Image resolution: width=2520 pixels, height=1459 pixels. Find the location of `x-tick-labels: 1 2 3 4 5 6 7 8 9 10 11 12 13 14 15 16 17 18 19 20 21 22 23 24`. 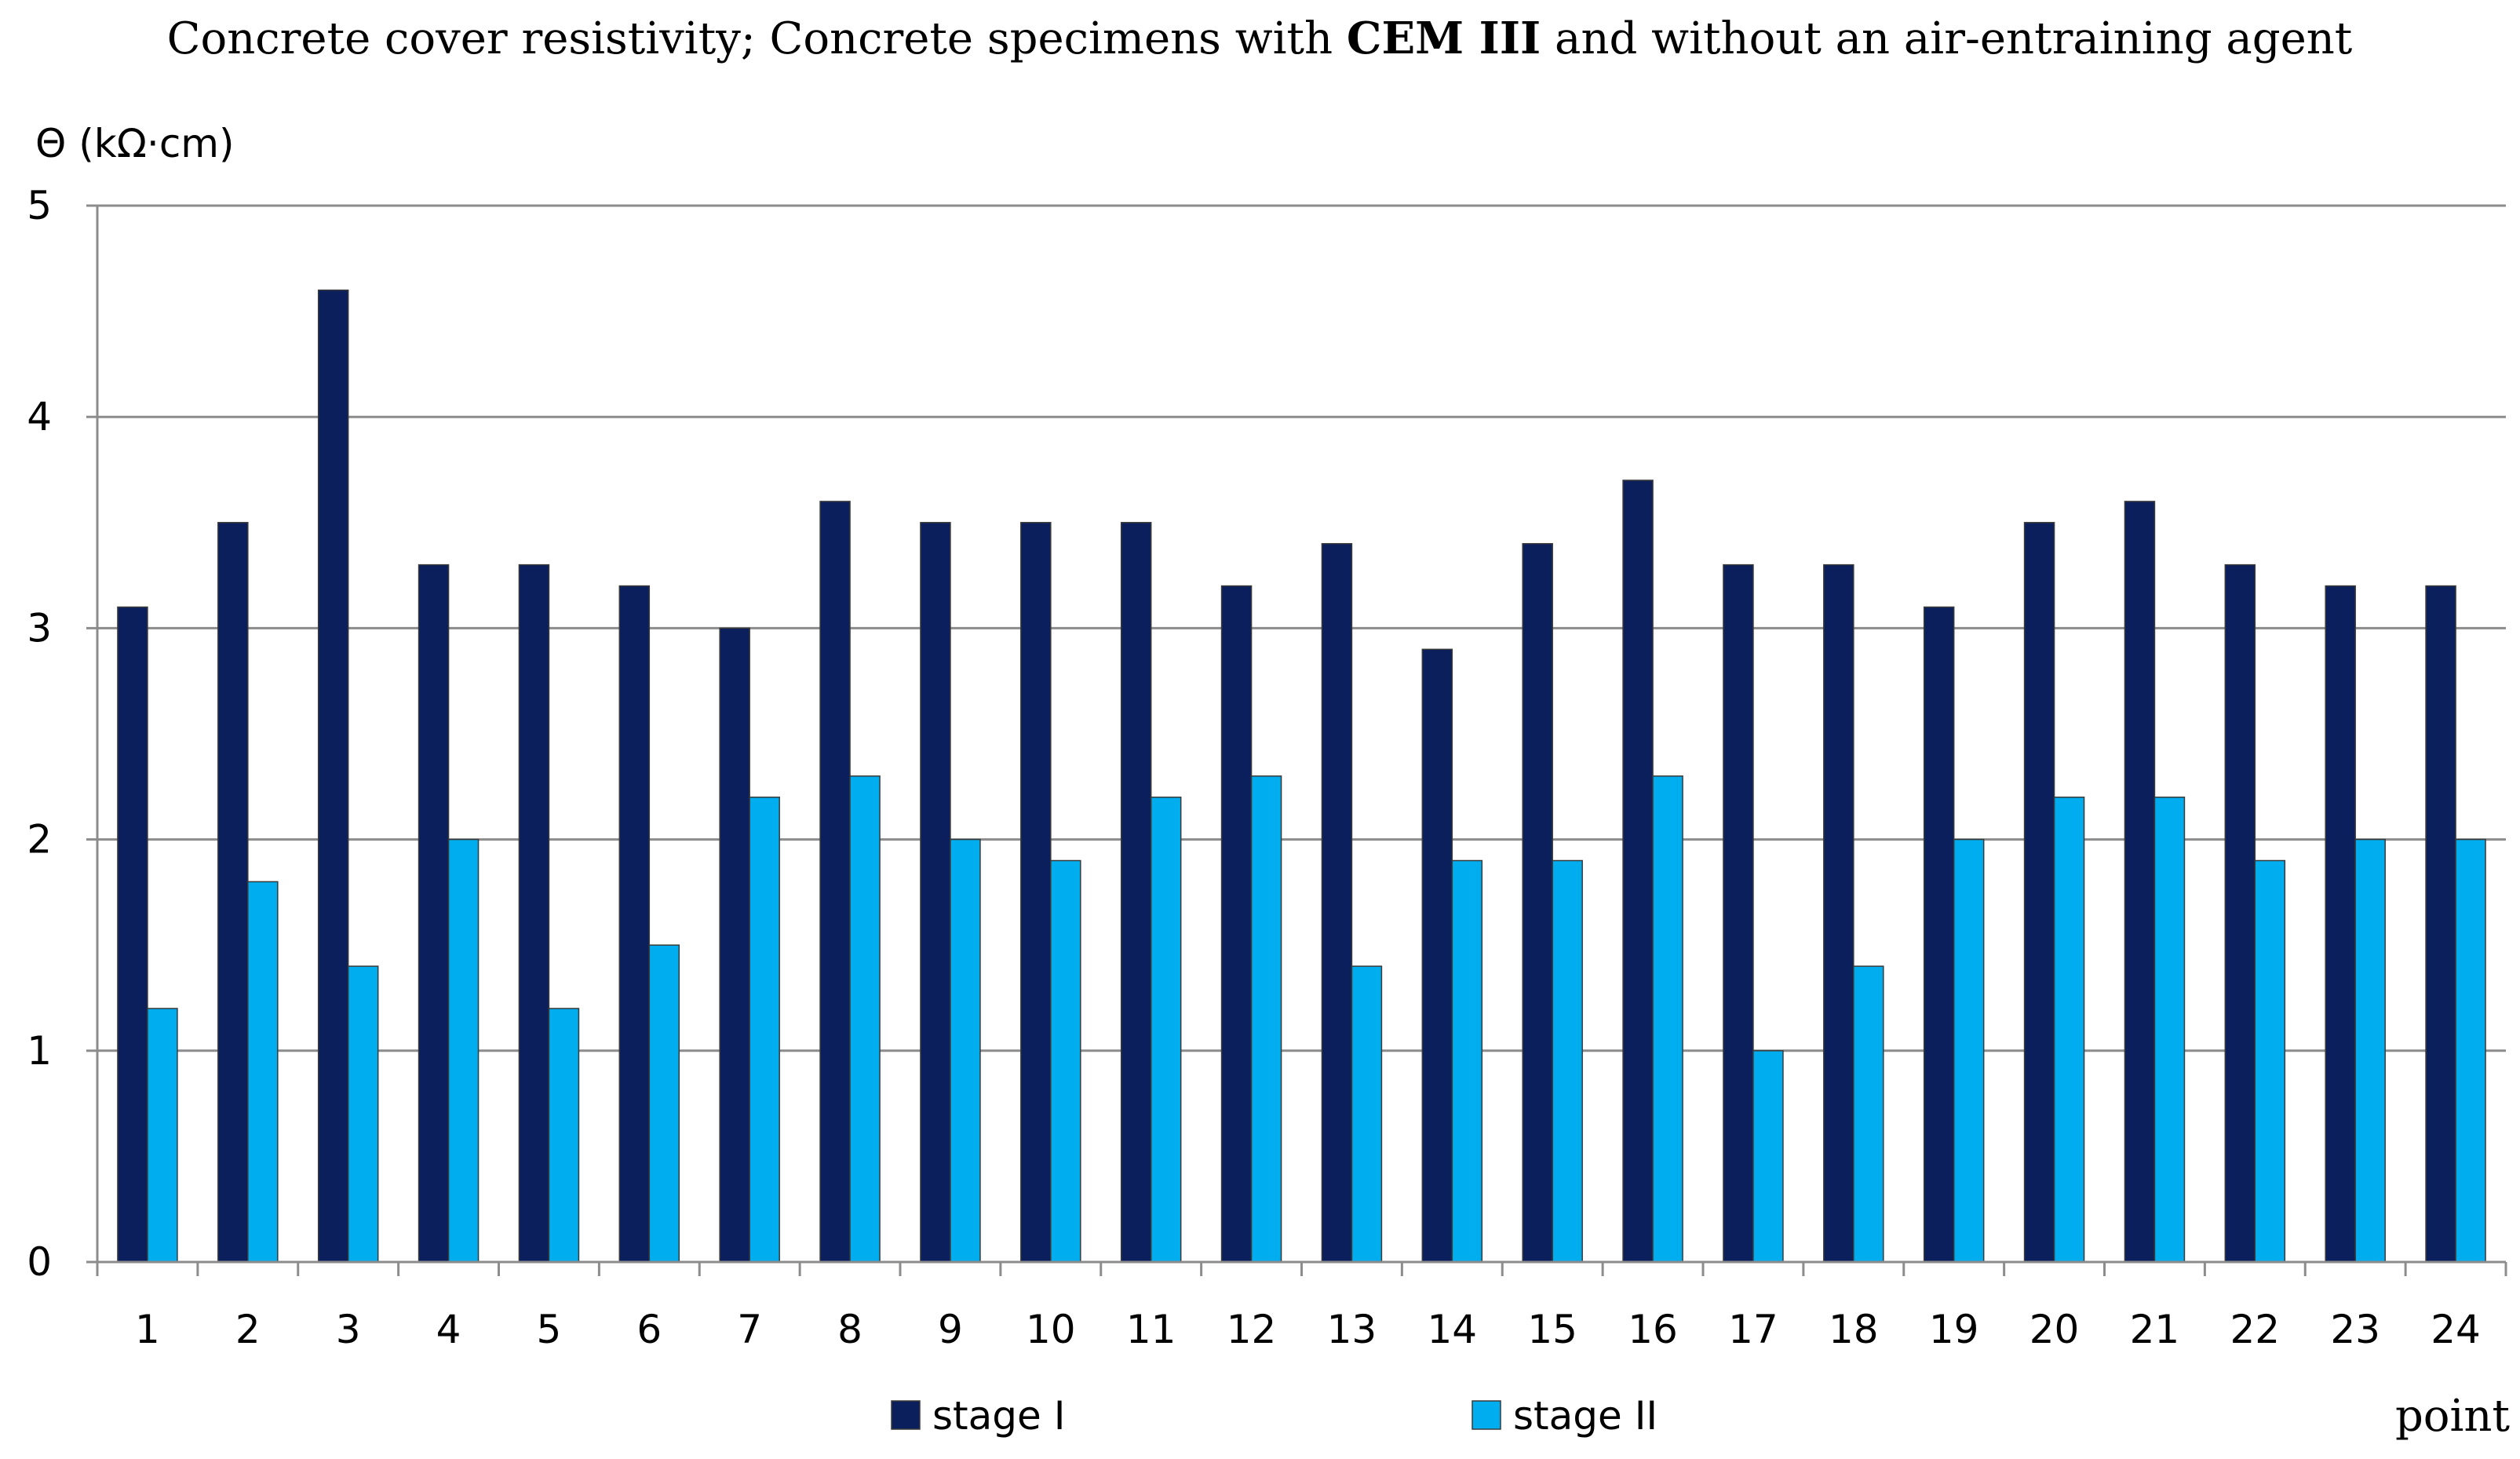

x-tick-labels: 1 2 3 4 5 6 7 8 9 10 11 12 13 14 15 16 17 18 19 20 21 22 23 24 is located at coordinates (1308, 1330).